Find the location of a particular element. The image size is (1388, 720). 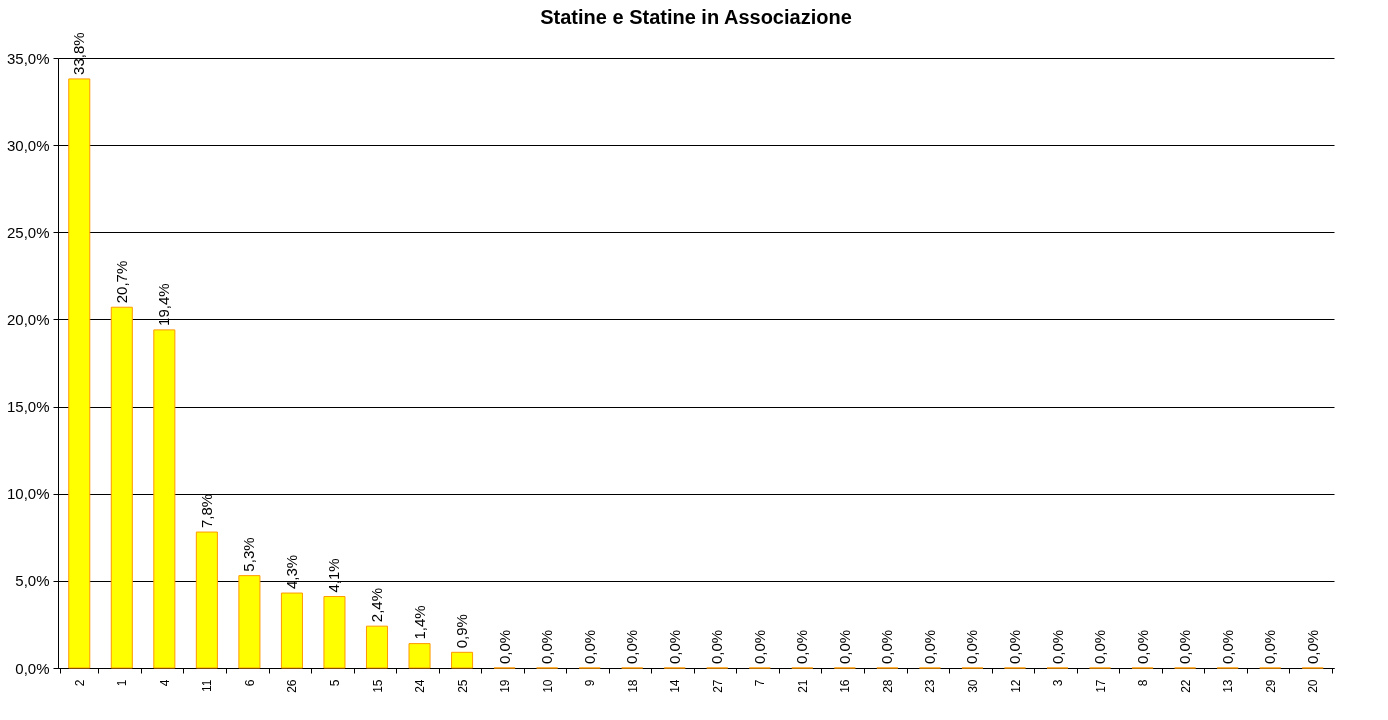

data-label: 7,8% is located at coordinates (206, 511).